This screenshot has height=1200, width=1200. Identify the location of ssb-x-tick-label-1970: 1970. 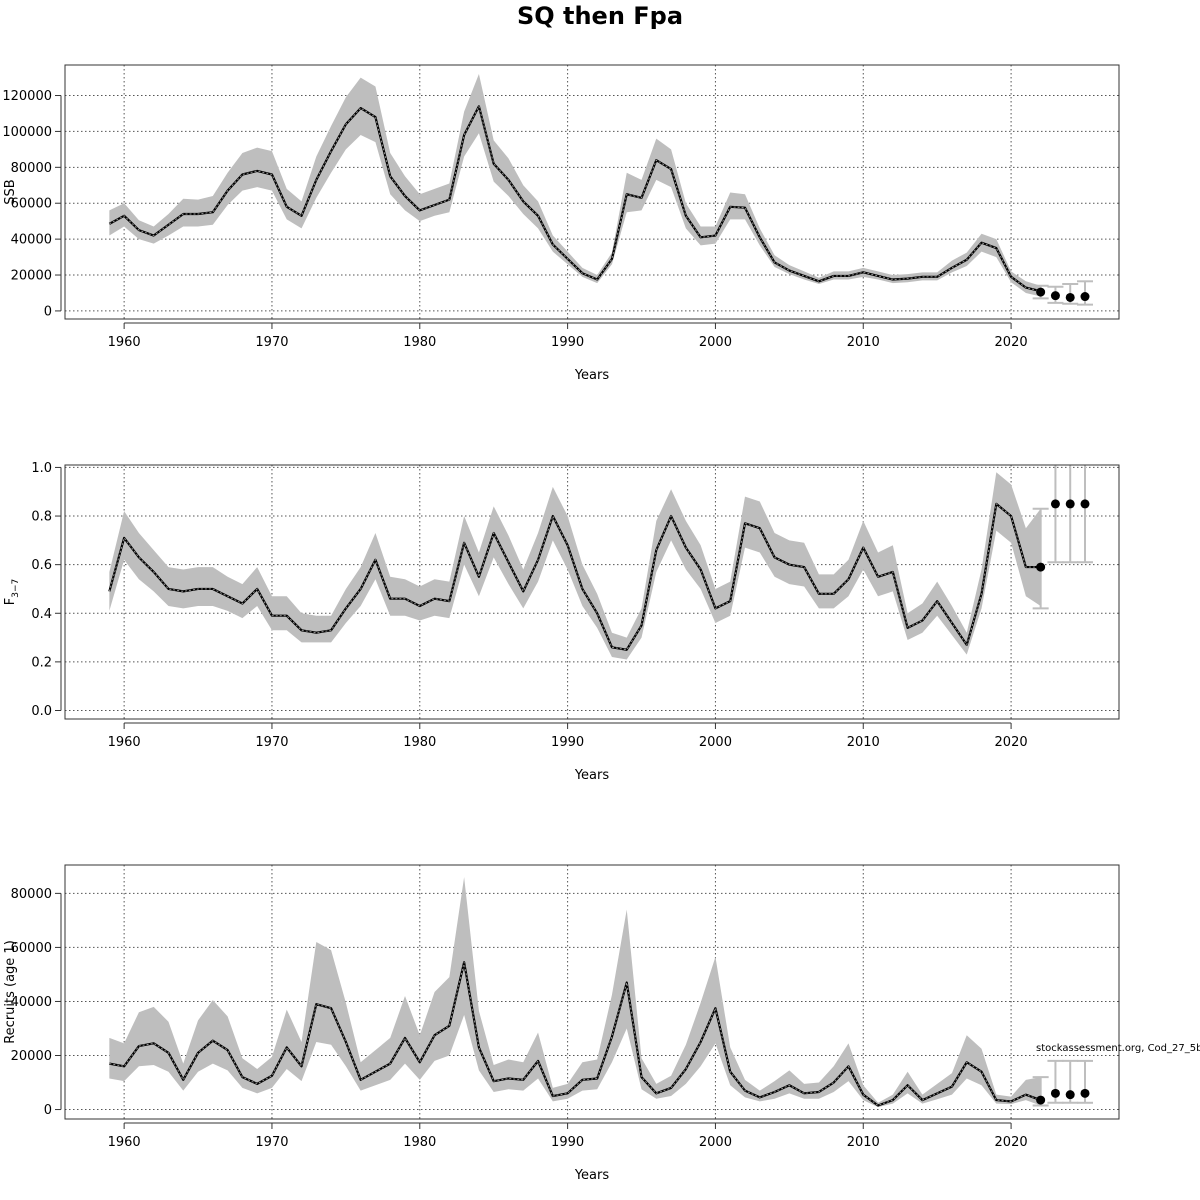
(271, 342).